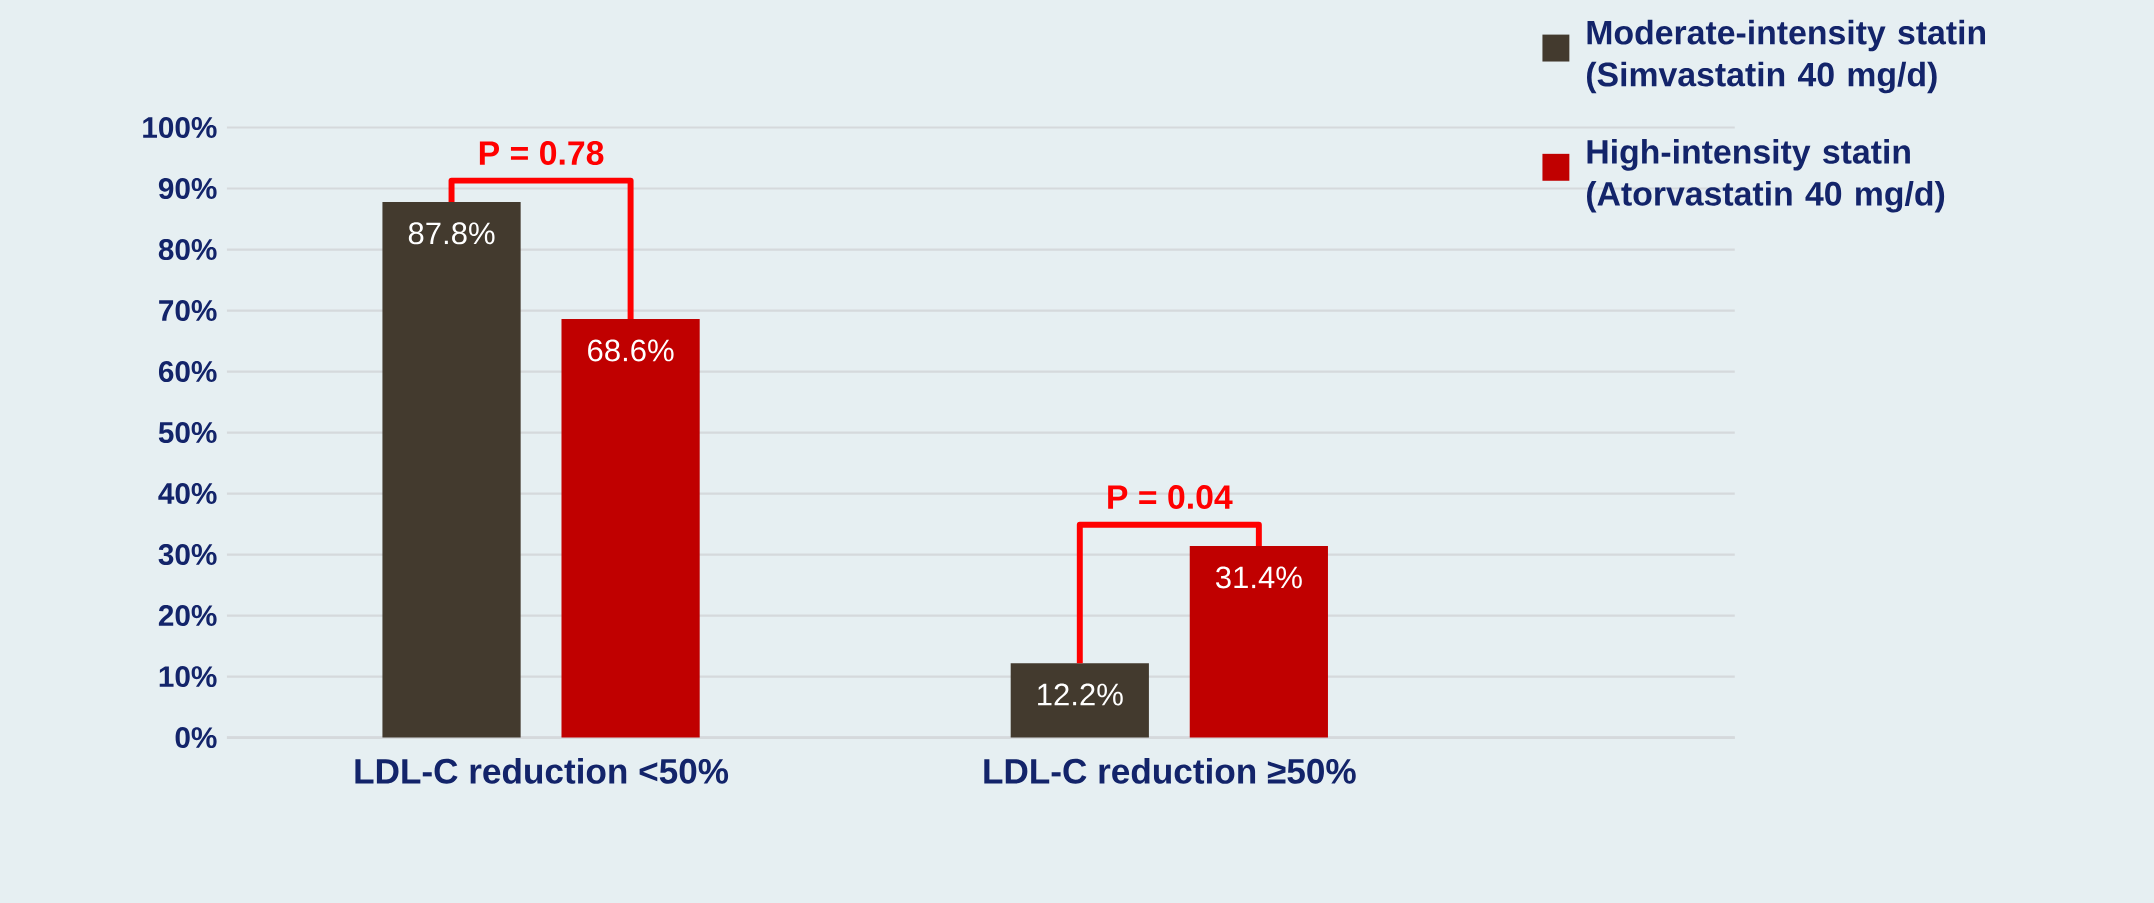 The height and width of the screenshot is (903, 2154). Describe the element at coordinates (188, 311) in the screenshot. I see `y-tick-label: 70%` at that location.